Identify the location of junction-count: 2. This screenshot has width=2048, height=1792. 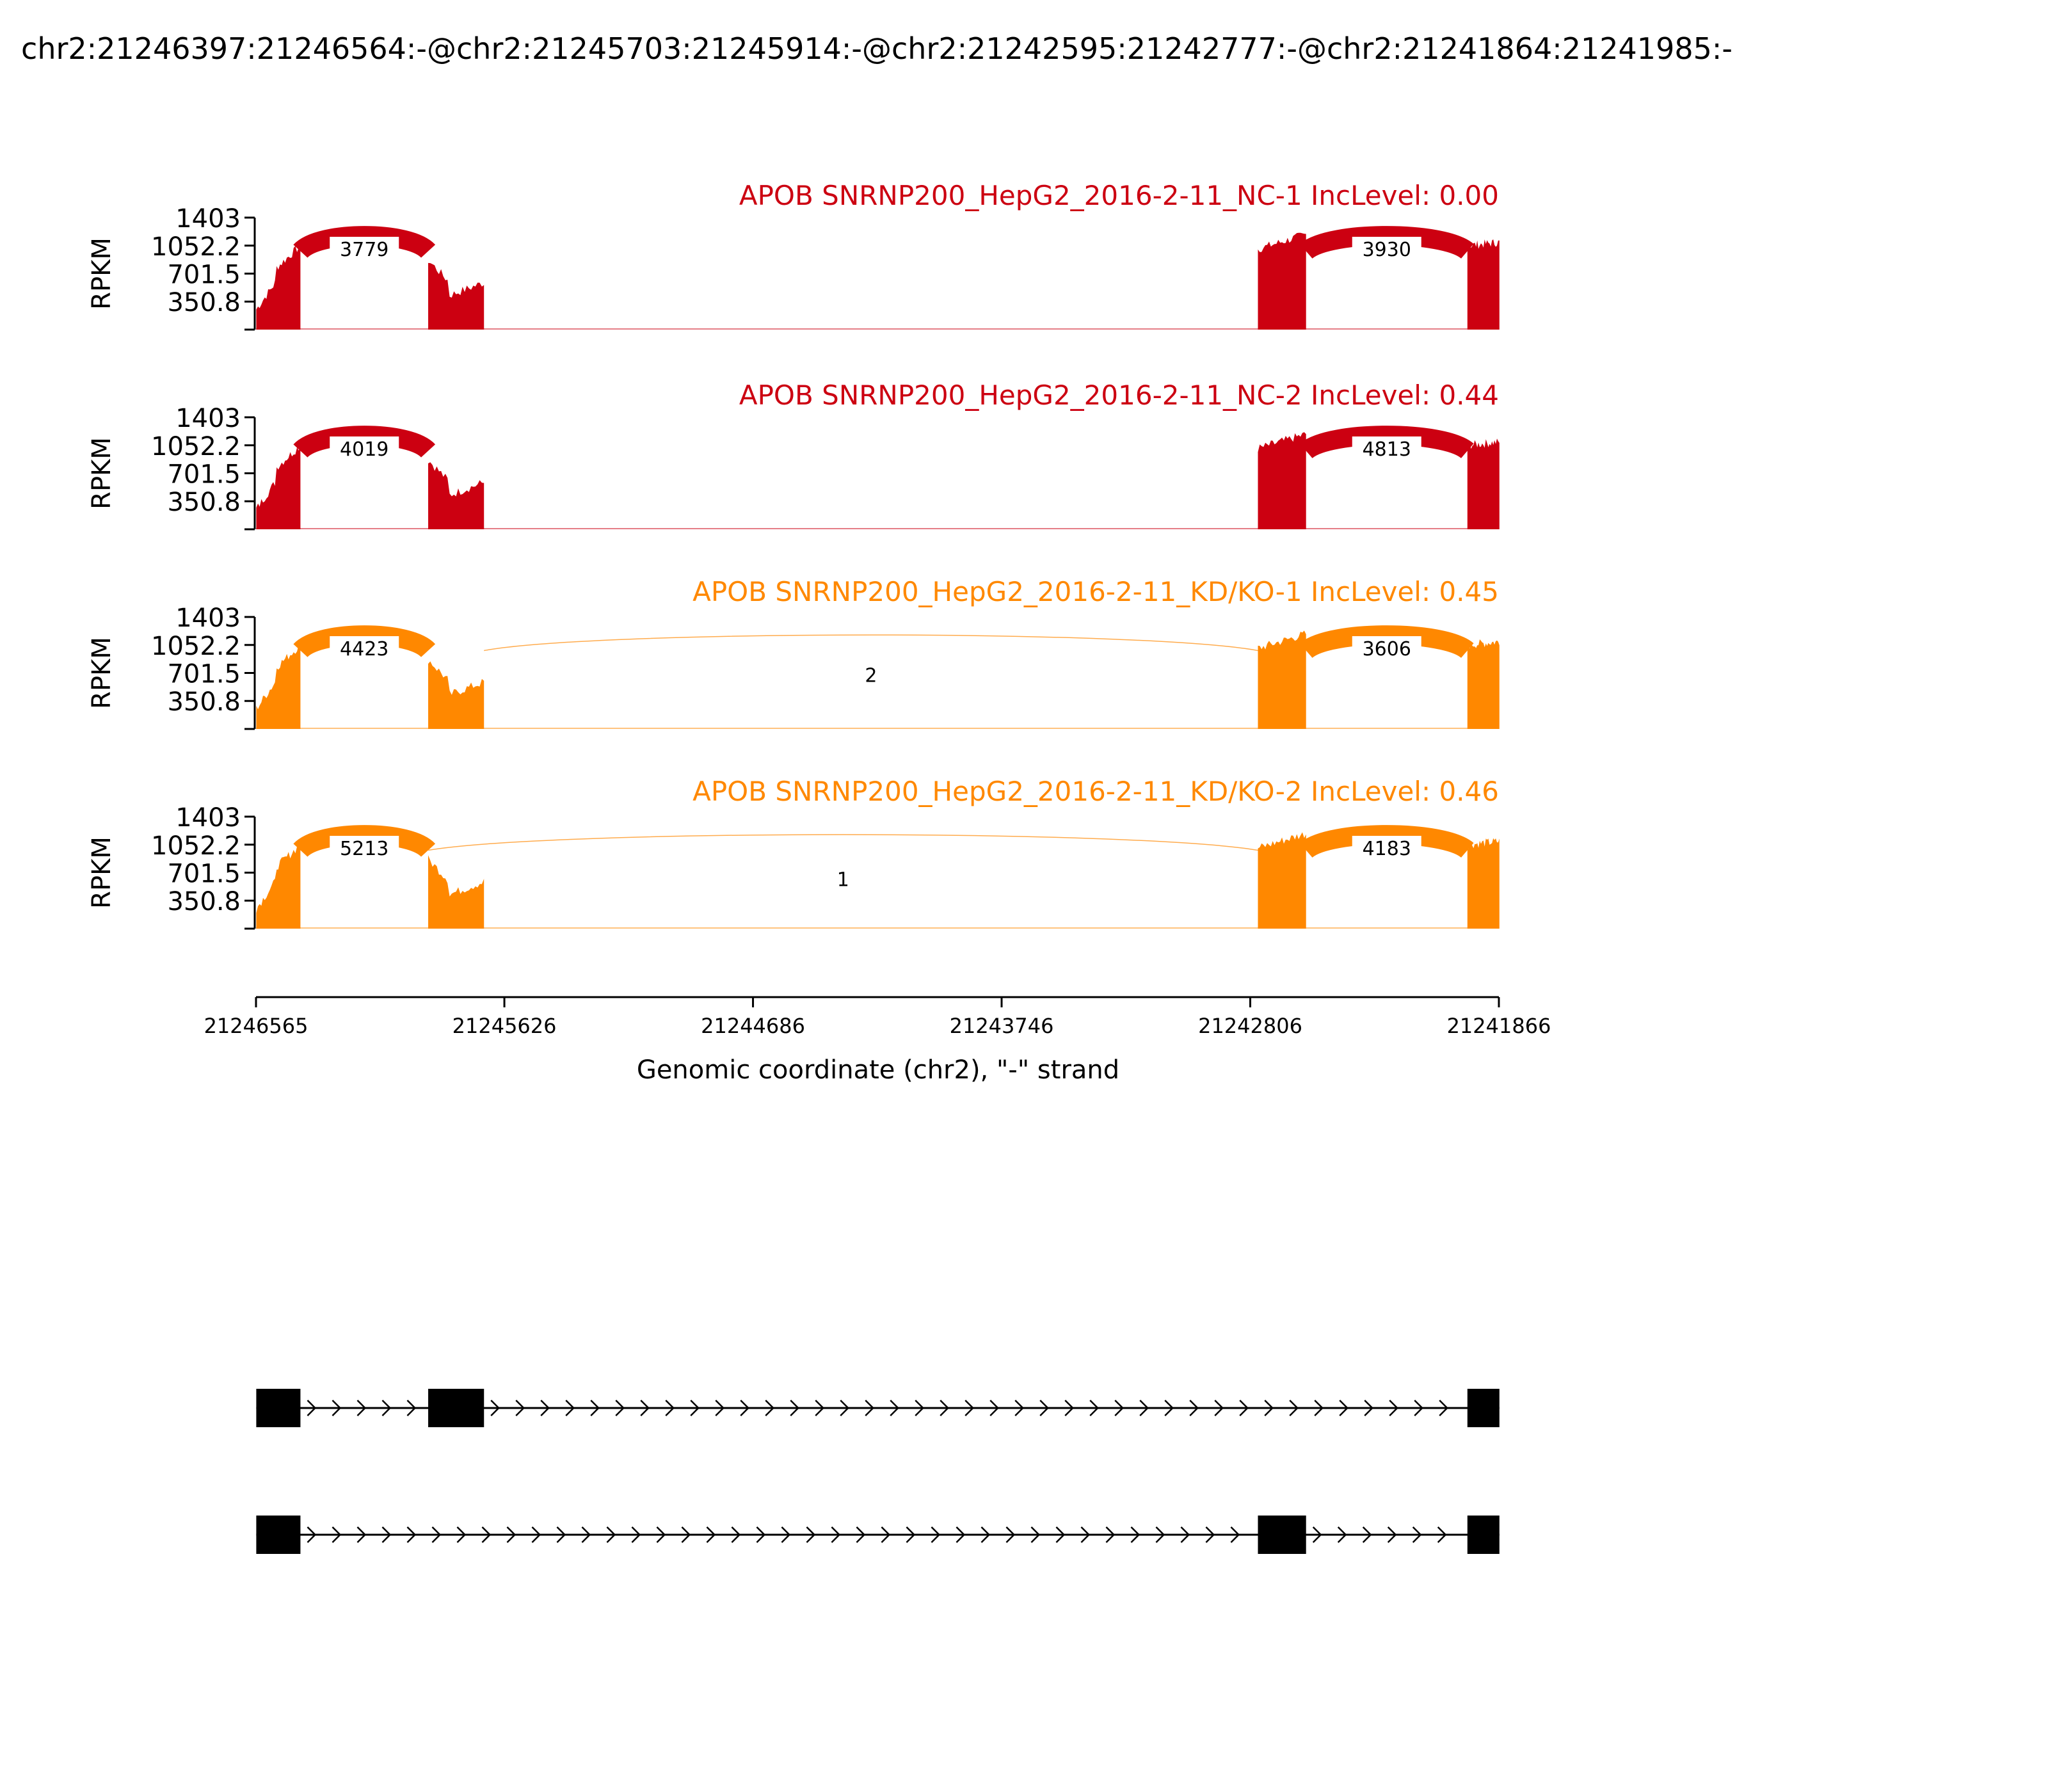
(871, 676).